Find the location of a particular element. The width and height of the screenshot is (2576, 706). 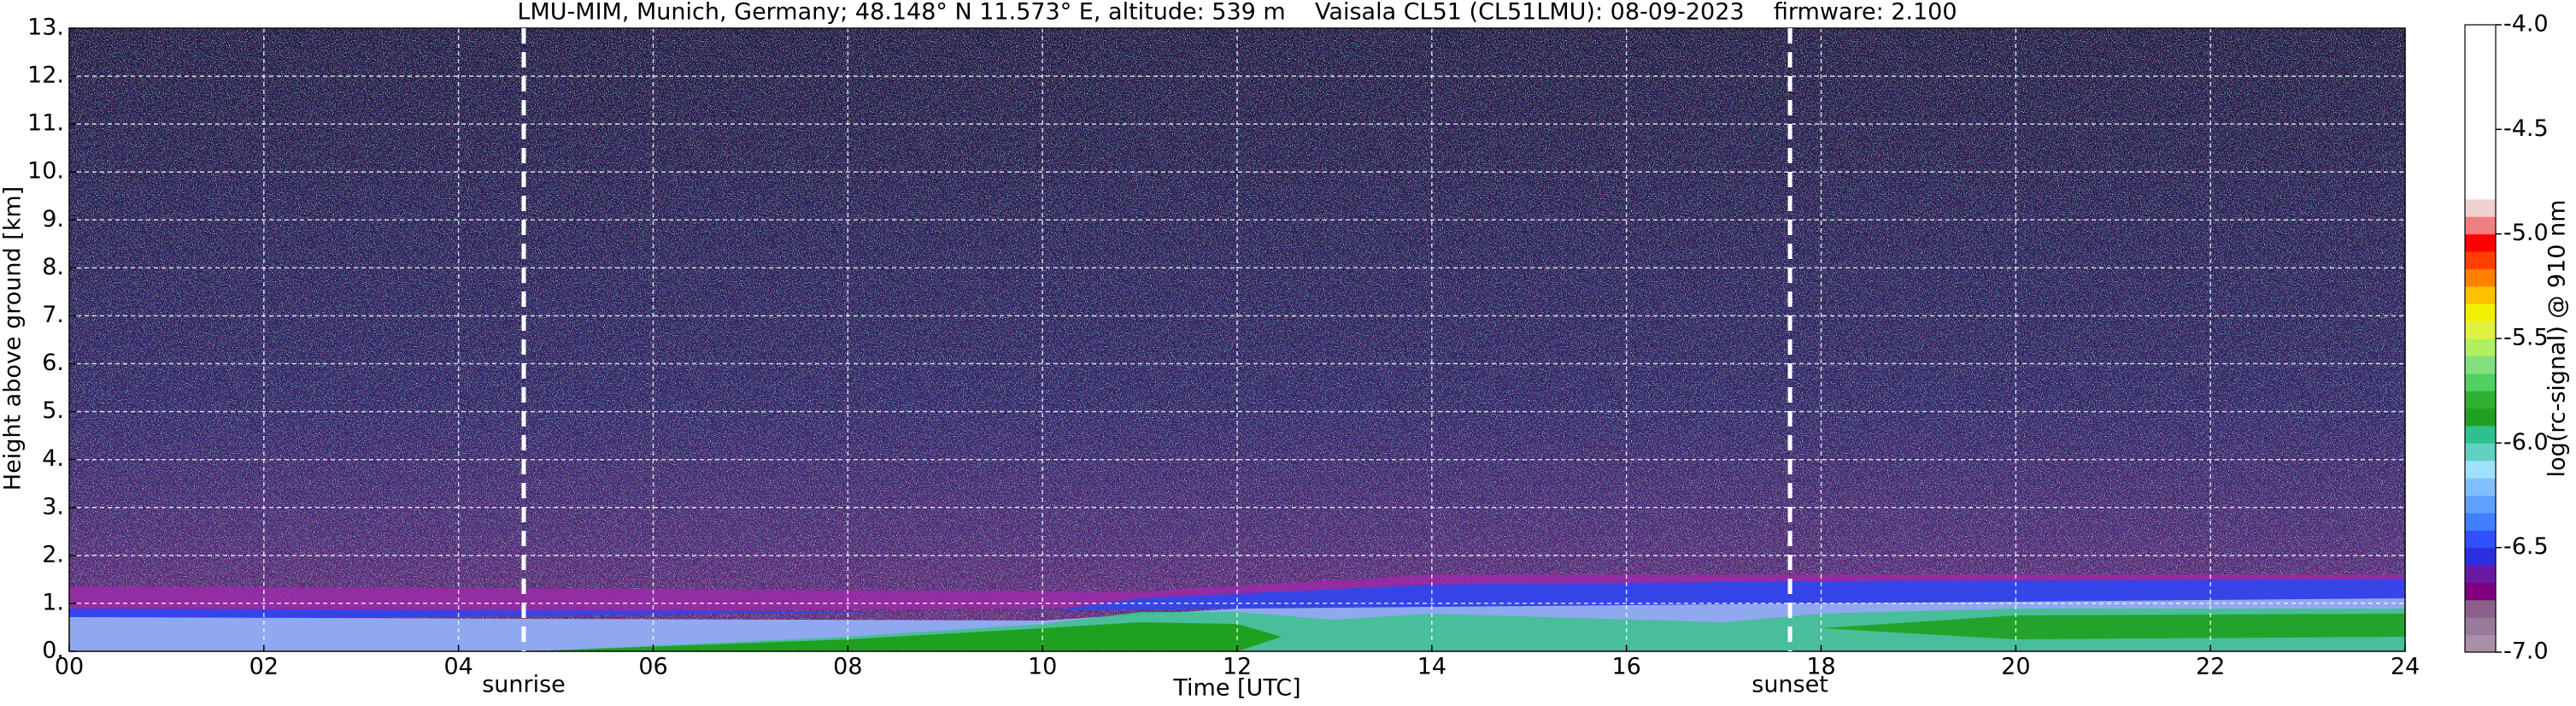

y-tick-label: 6. is located at coordinates (53, 363).